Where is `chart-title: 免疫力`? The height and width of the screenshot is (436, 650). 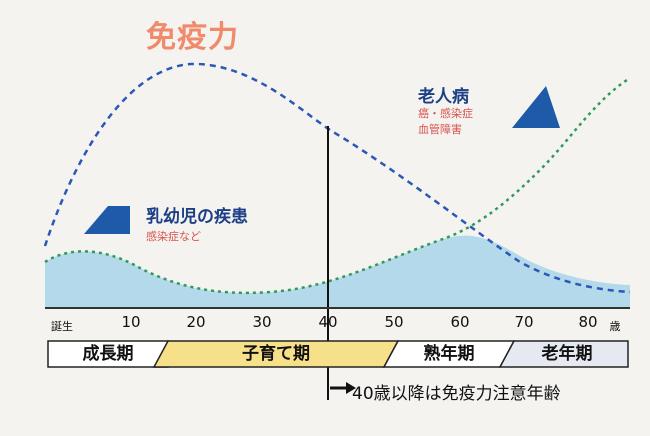
chart-title: 免疫力 is located at coordinates (192, 37).